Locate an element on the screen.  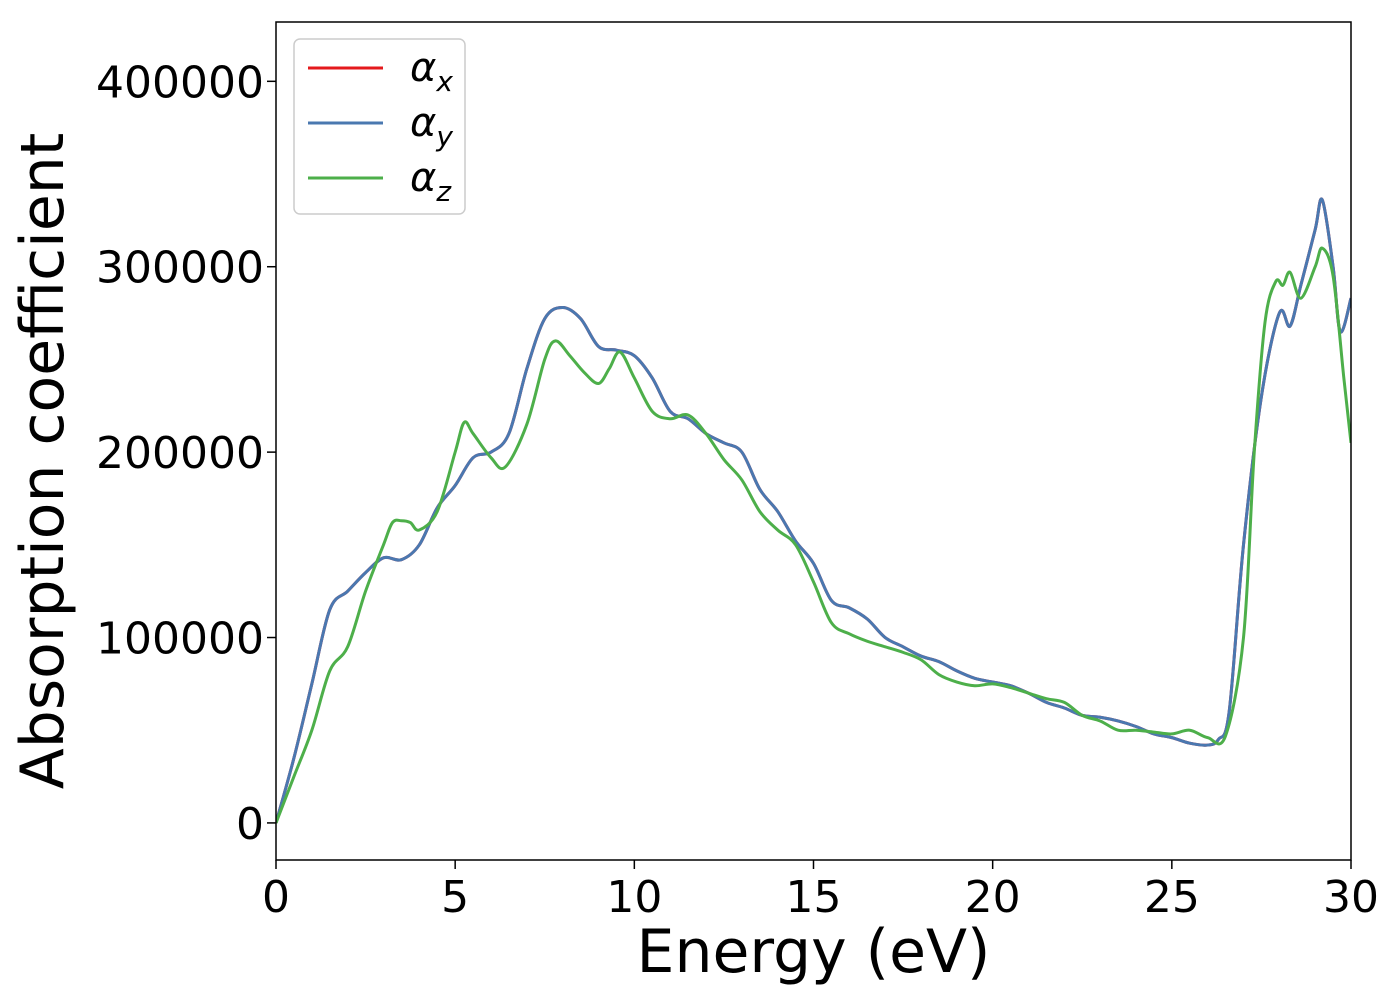
x-tick-label: 20 is located at coordinates (993, 897).